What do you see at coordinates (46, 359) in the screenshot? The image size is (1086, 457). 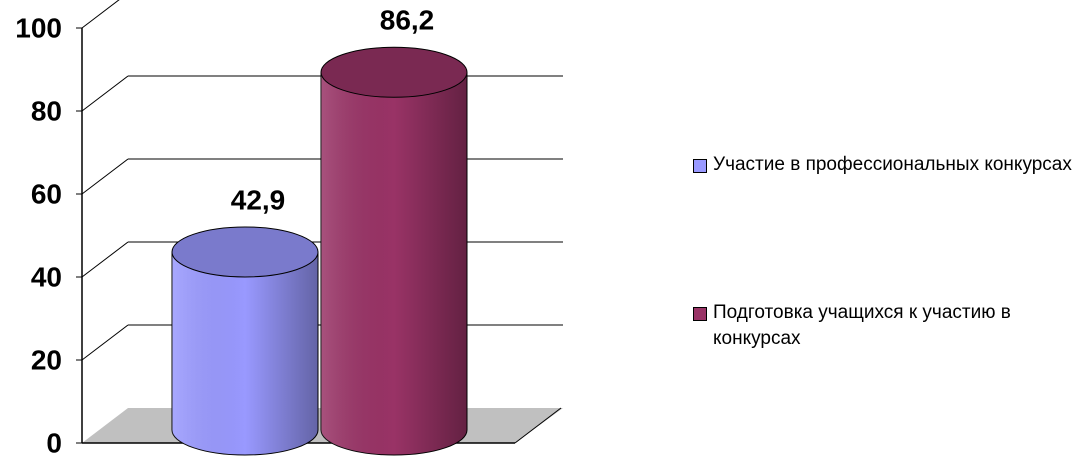 I see `y-tick-label: 20` at bounding box center [46, 359].